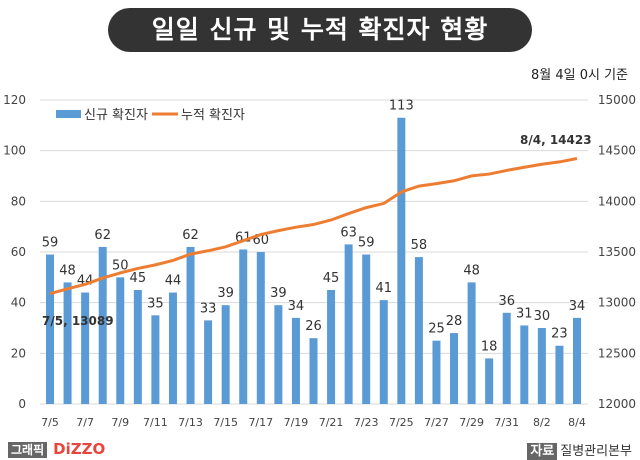  Describe the element at coordinates (18, 353) in the screenshot. I see `y-left-tick: 20` at that location.